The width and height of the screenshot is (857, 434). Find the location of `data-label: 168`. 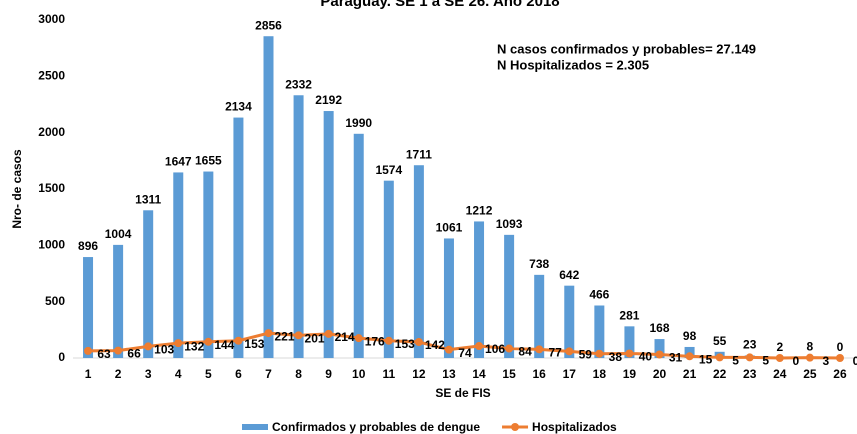

data-label: 168 is located at coordinates (659, 328).